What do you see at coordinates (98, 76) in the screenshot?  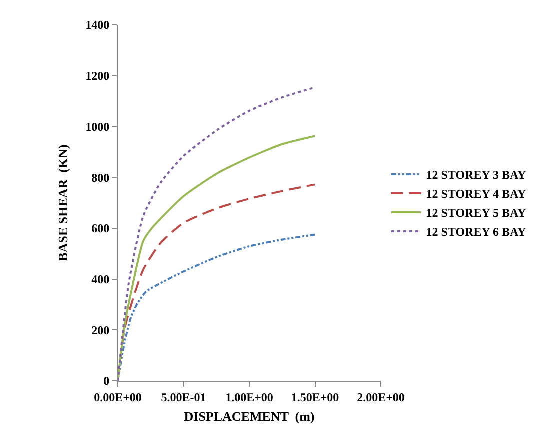 I see `y-tick-label: 1200` at bounding box center [98, 76].